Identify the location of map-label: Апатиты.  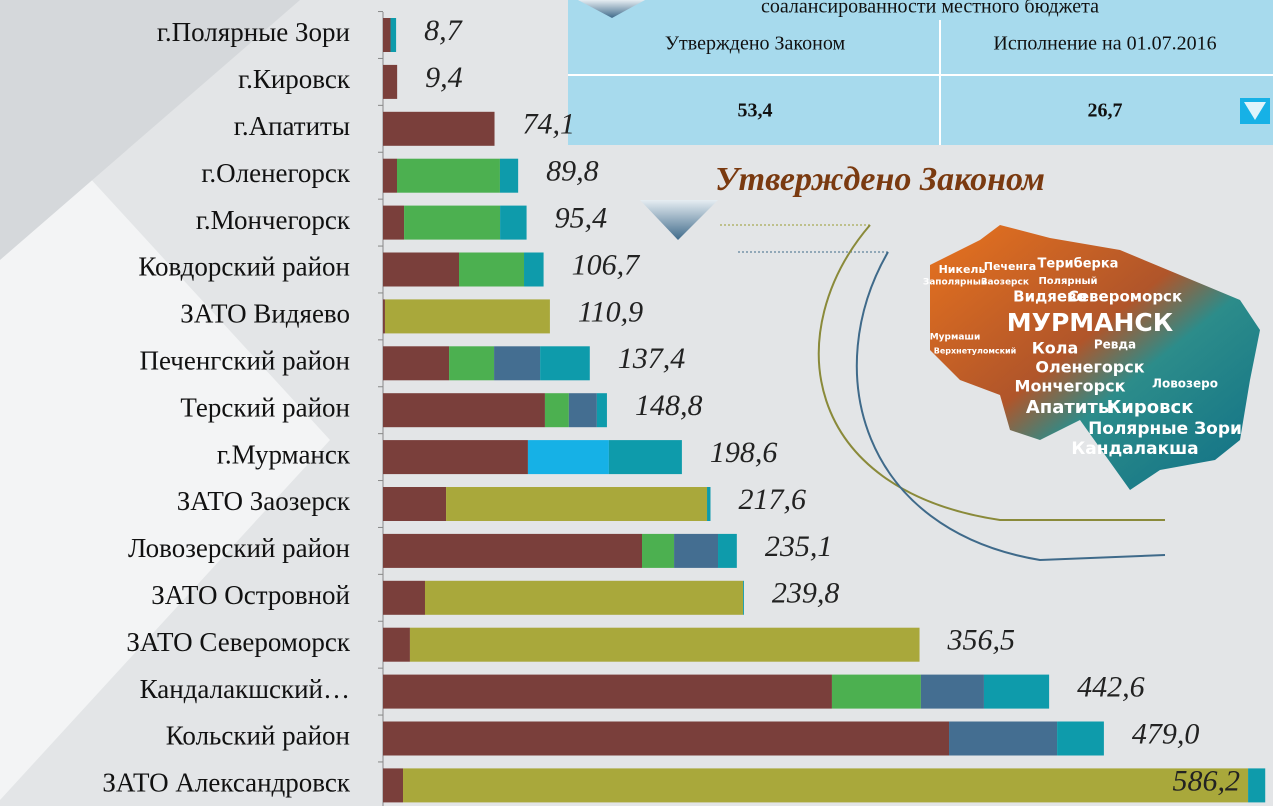
(1070, 407).